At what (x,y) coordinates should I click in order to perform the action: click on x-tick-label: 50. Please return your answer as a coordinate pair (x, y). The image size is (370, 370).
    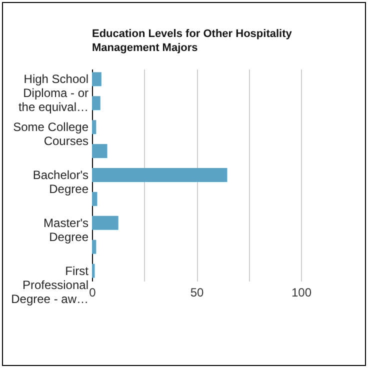
    Looking at the image, I should click on (197, 293).